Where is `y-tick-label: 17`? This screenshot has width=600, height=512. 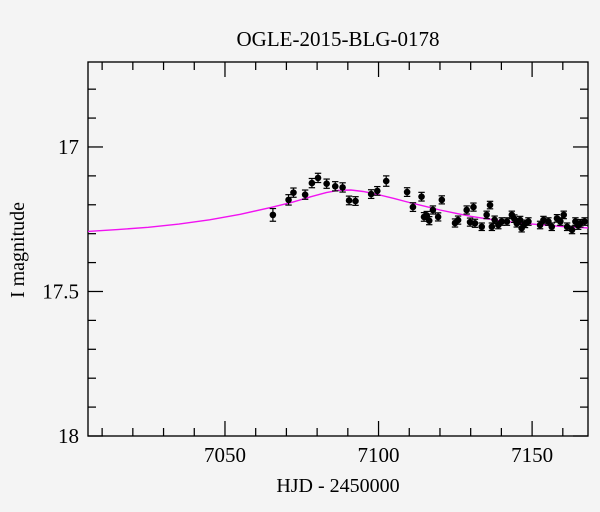 y-tick-label: 17 is located at coordinates (68, 147).